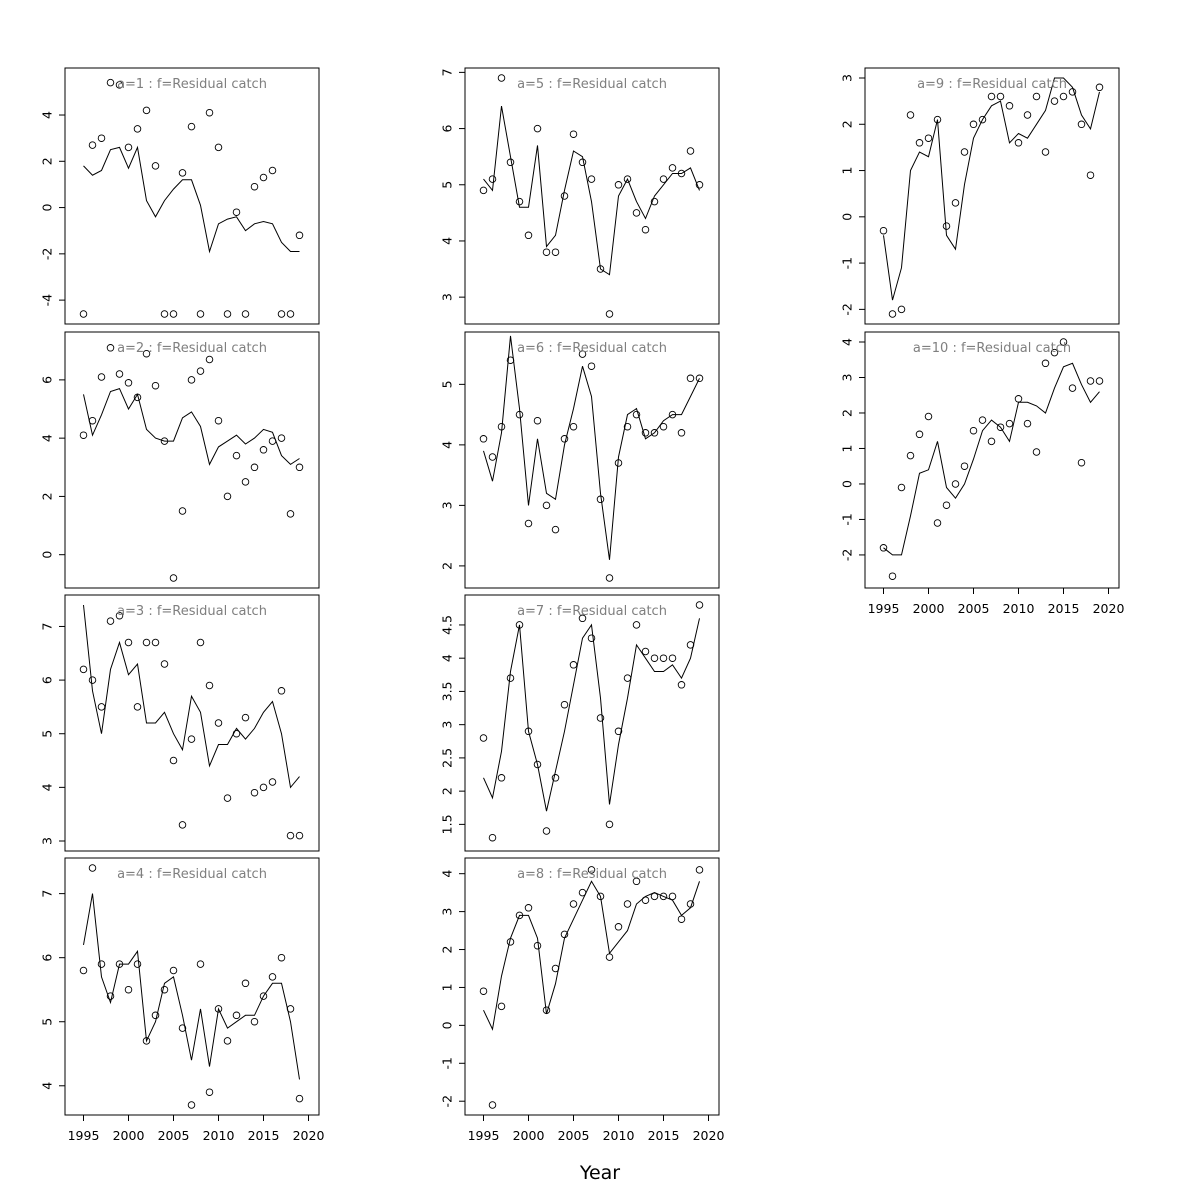  What do you see at coordinates (884, 608) in the screenshot?
I see `x-tick-label: 1995` at bounding box center [884, 608].